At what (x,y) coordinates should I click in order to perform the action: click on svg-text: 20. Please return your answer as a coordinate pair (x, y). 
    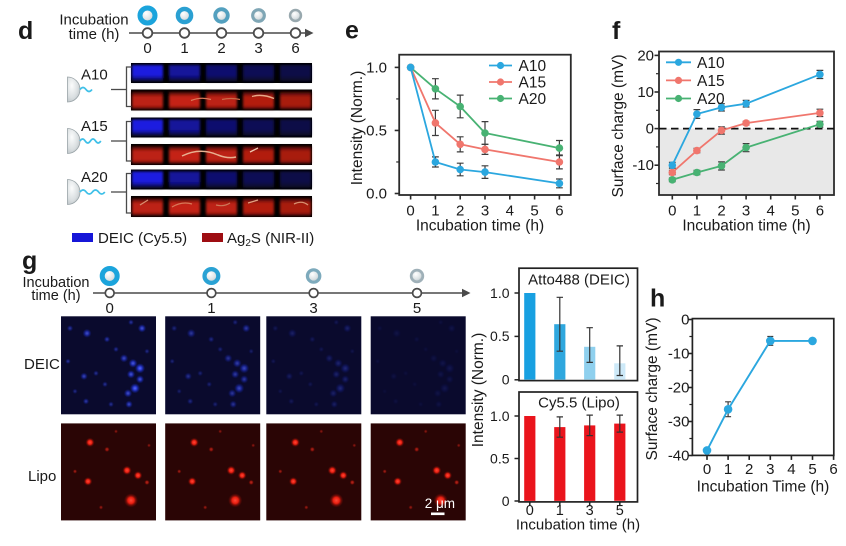
    Looking at the image, I should click on (645, 55).